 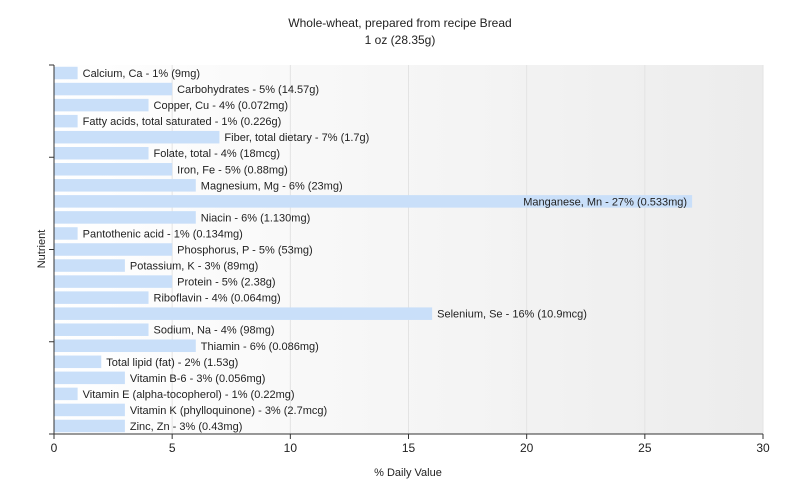 I want to click on x-axis-label: % Daily Value, so click(x=408, y=473).